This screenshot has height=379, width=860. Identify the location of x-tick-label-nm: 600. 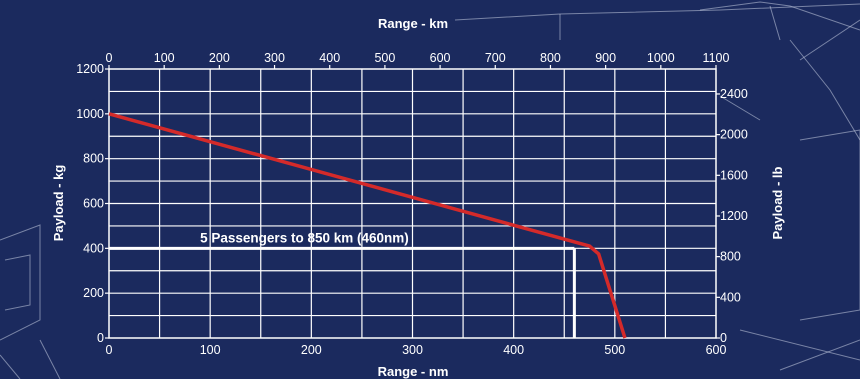
(716, 350).